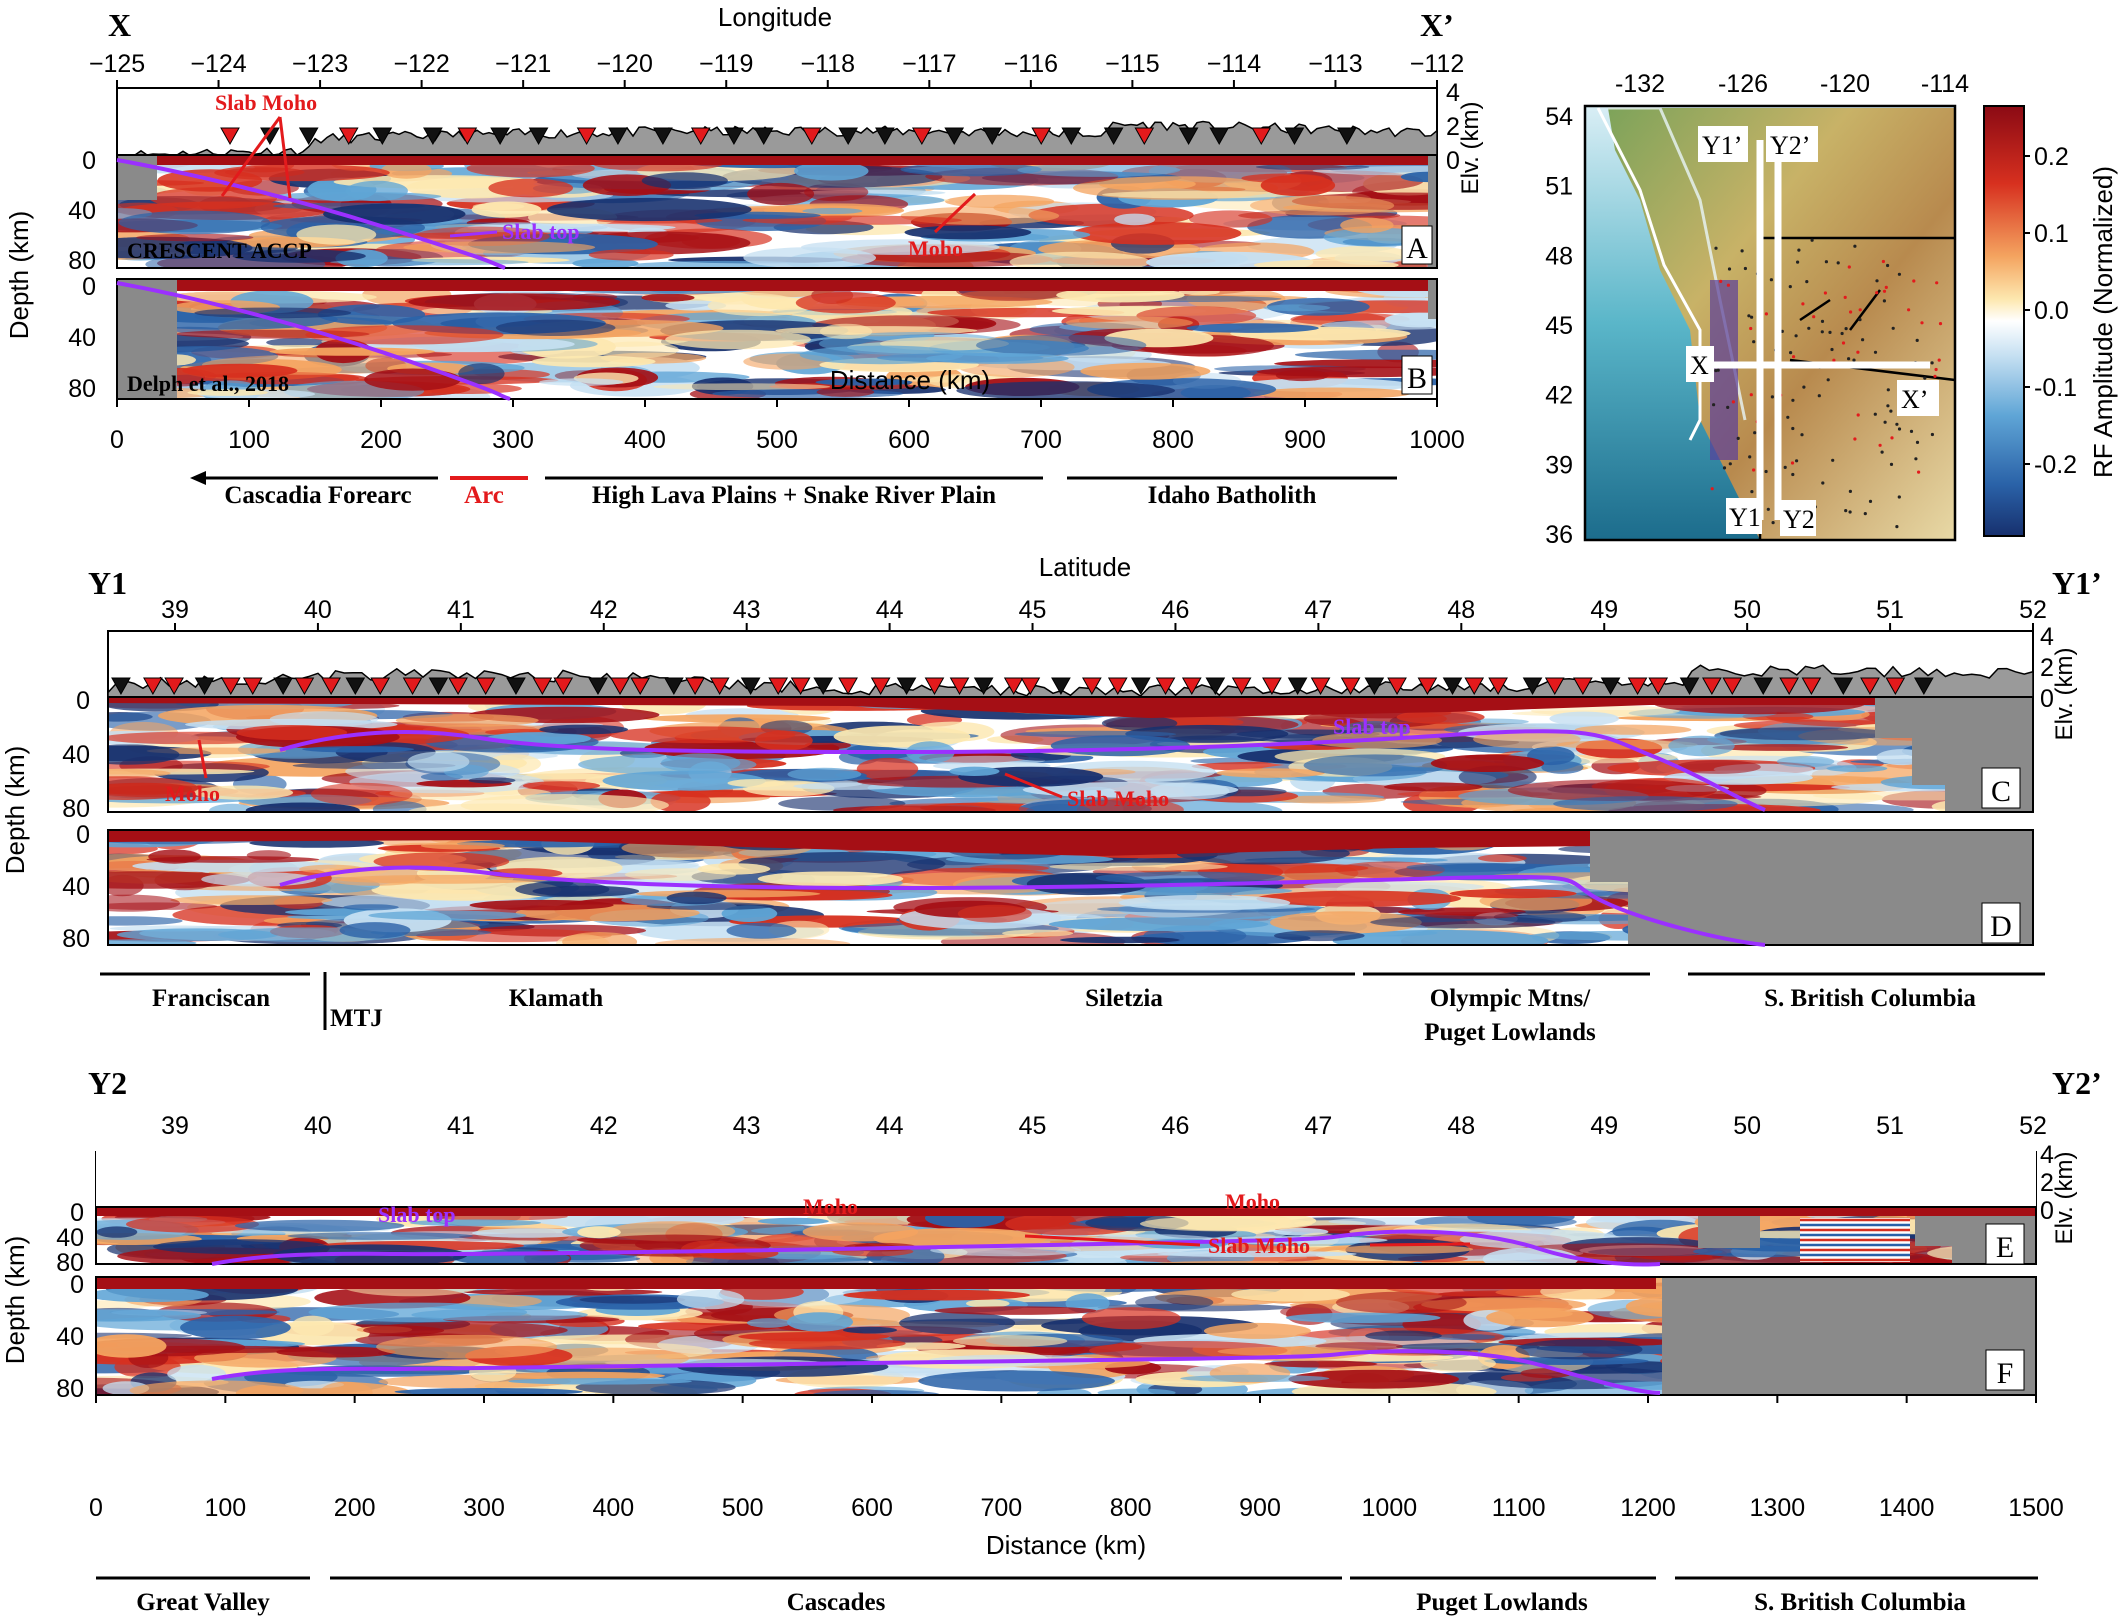  Describe the element at coordinates (1132, 64) in the screenshot. I see `tick-label: −115` at that location.